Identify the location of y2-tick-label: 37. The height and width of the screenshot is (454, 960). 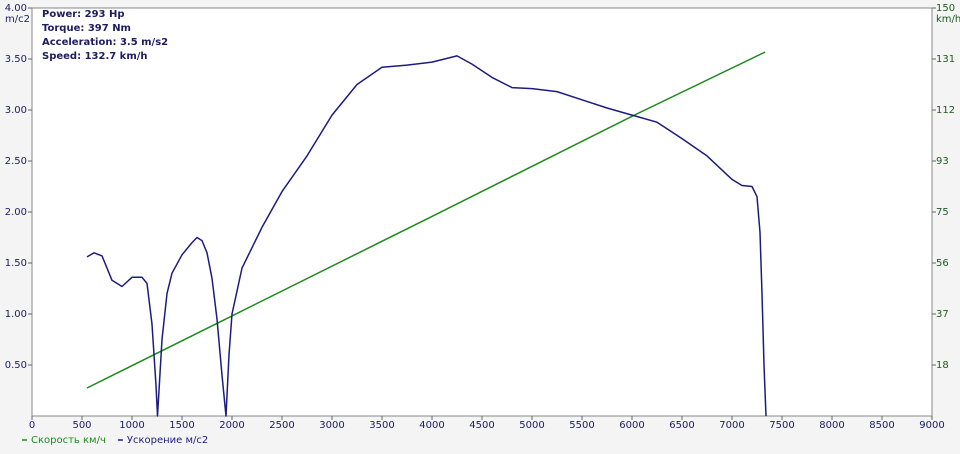
(942, 314).